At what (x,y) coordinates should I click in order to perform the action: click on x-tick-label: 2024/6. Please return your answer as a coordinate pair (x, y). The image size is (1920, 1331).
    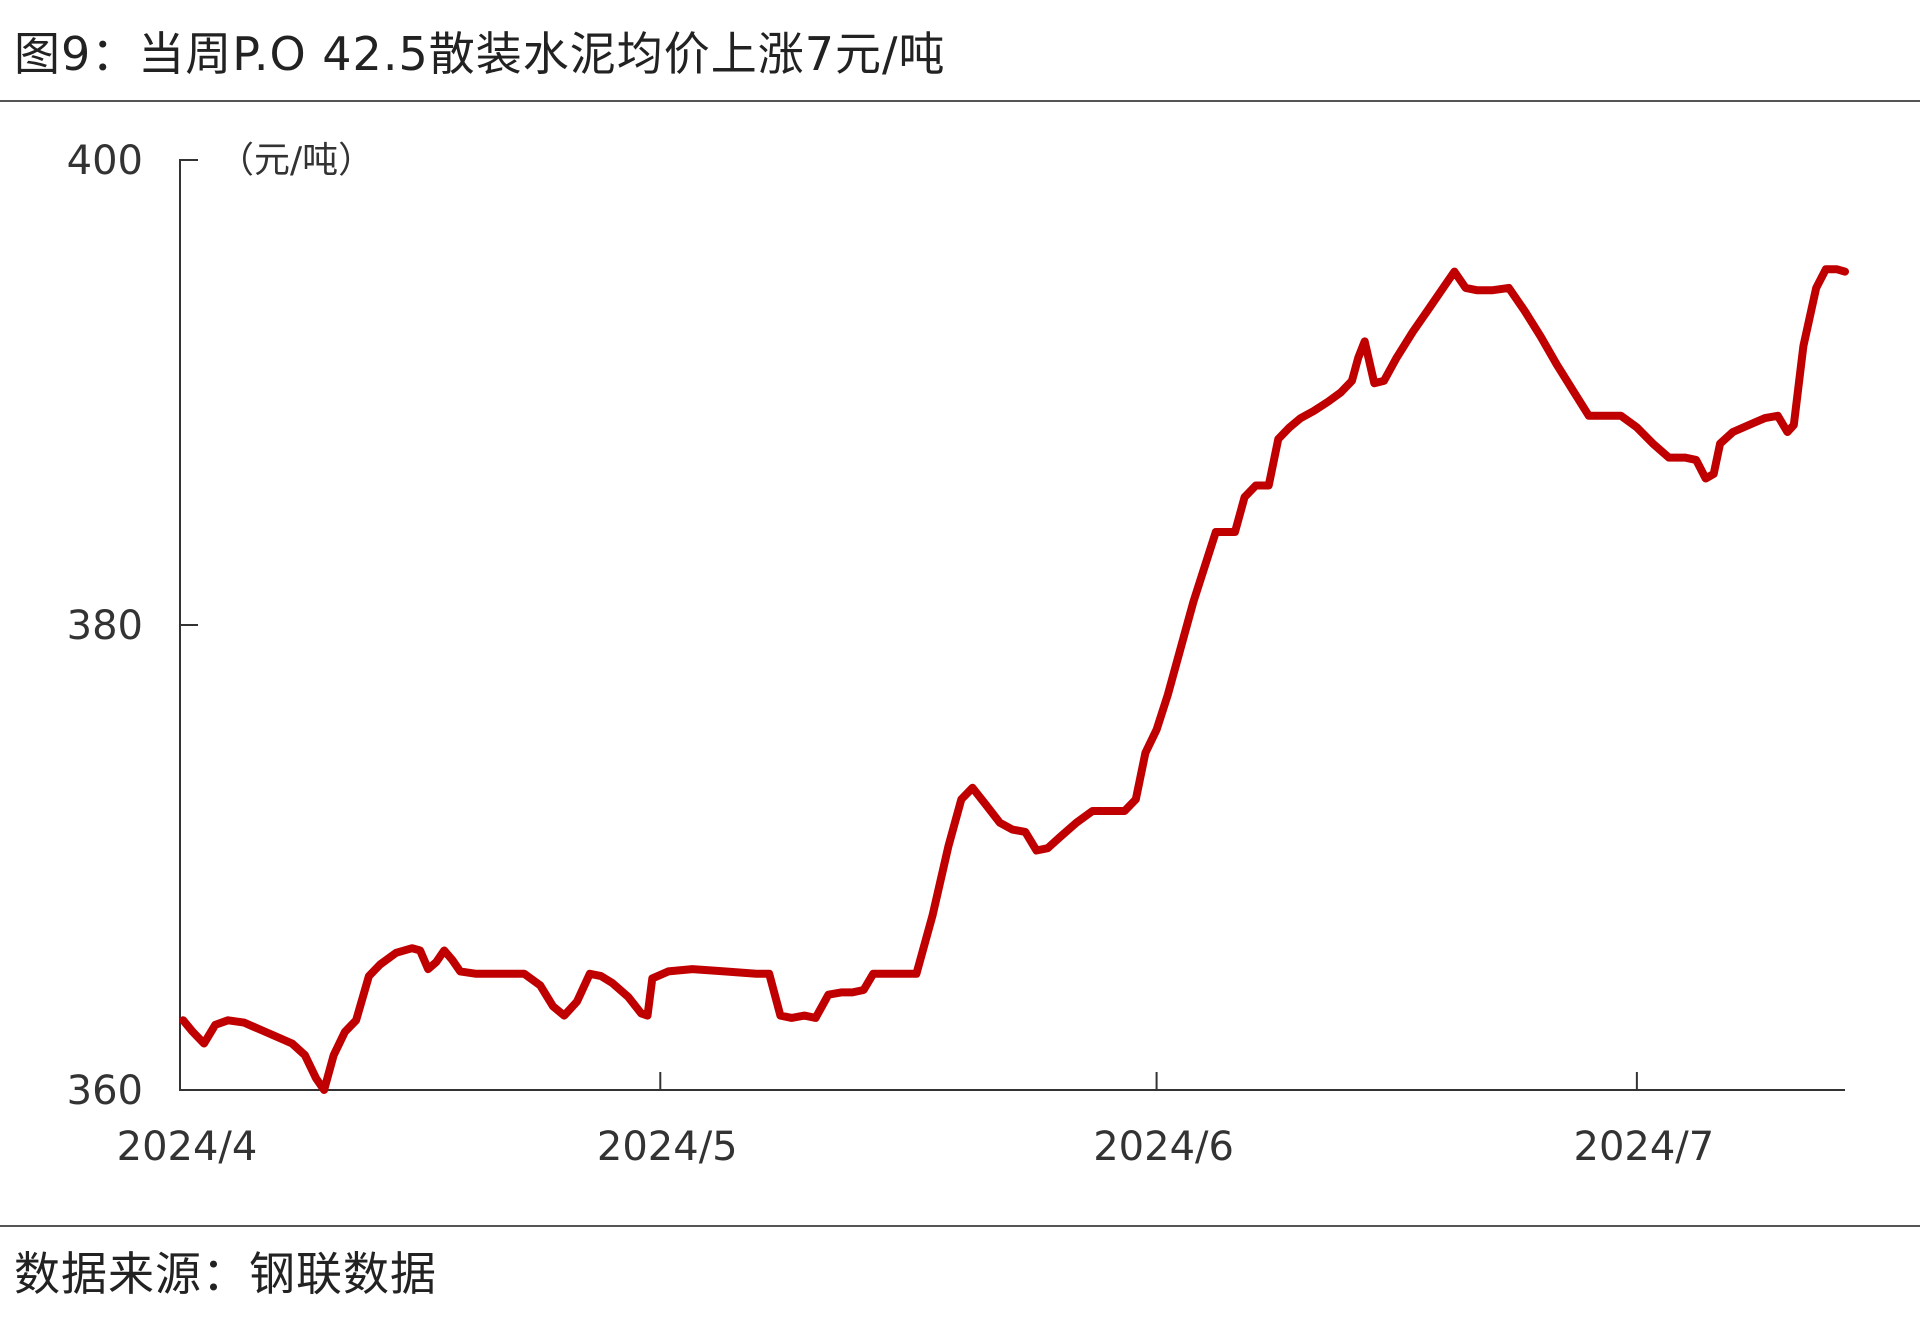
    Looking at the image, I should click on (1163, 1147).